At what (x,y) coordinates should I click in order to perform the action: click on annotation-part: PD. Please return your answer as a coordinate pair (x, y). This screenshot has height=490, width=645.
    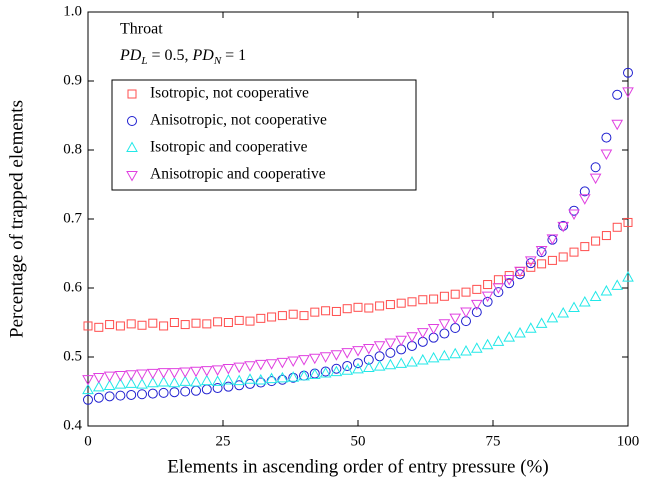
    Looking at the image, I should click on (130, 55).